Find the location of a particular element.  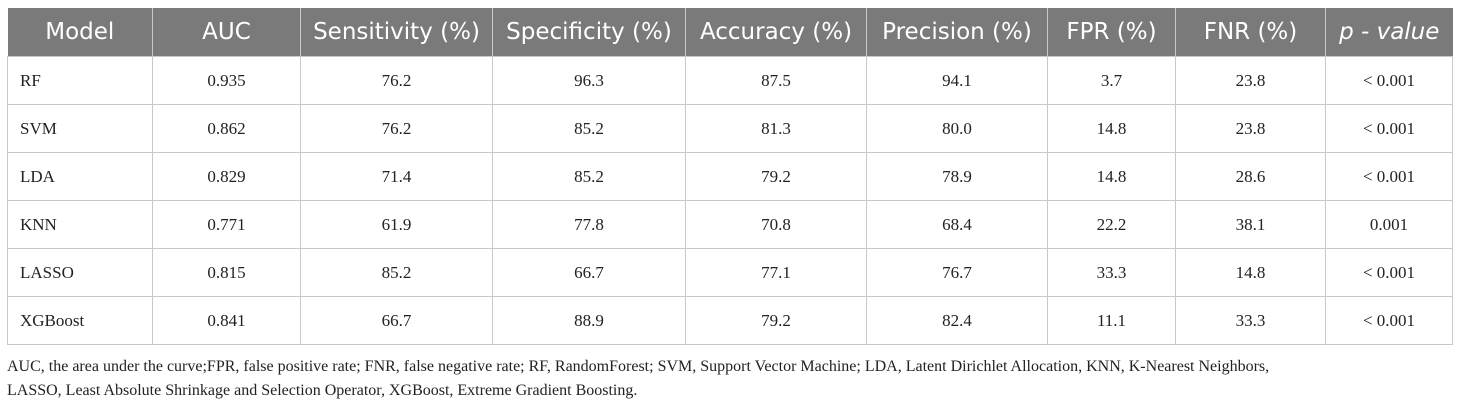

cell-p-value: 0.001 is located at coordinates (1389, 224).